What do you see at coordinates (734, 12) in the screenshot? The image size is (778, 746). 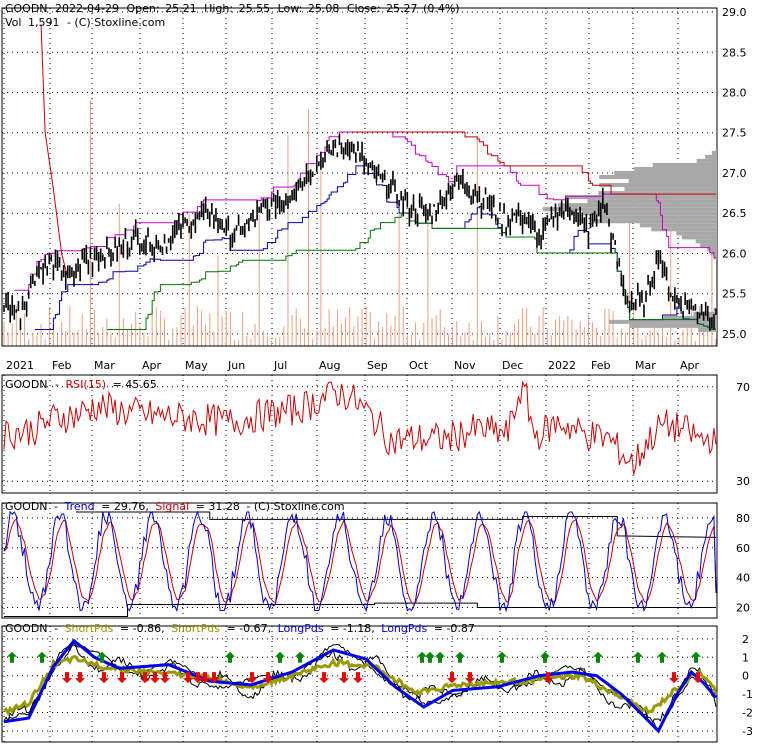 I see `price-y-tick: 29.0` at bounding box center [734, 12].